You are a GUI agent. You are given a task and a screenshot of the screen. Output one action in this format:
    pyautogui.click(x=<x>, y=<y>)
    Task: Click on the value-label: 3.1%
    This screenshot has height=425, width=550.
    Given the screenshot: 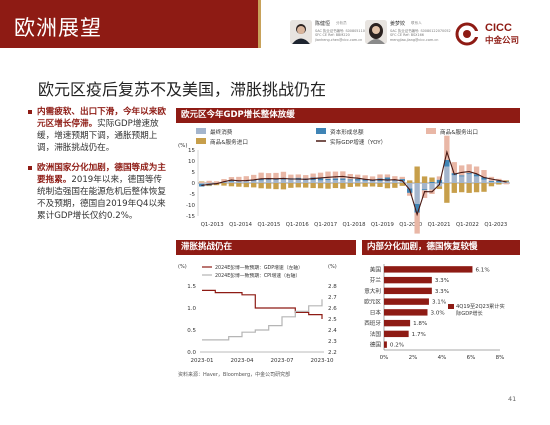 What is the action you would take?
    pyautogui.click(x=439, y=303)
    